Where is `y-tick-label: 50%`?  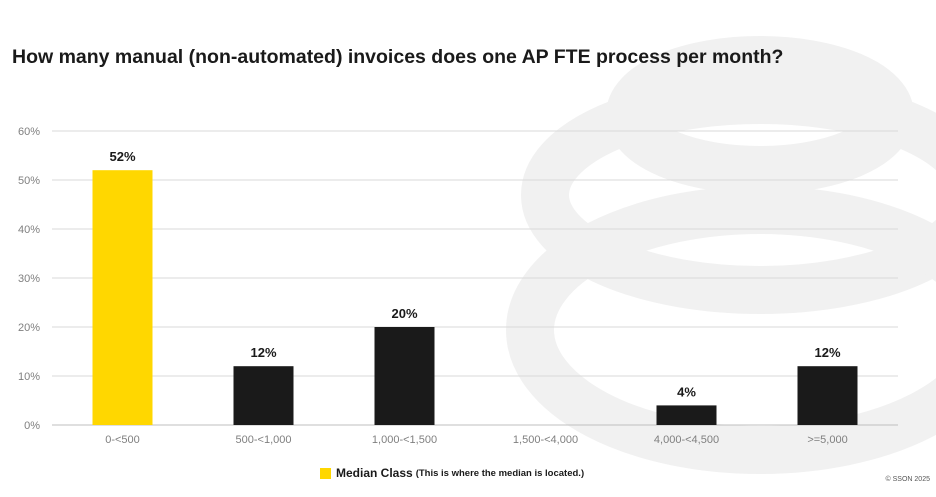
y-tick-label: 50% is located at coordinates (29, 181).